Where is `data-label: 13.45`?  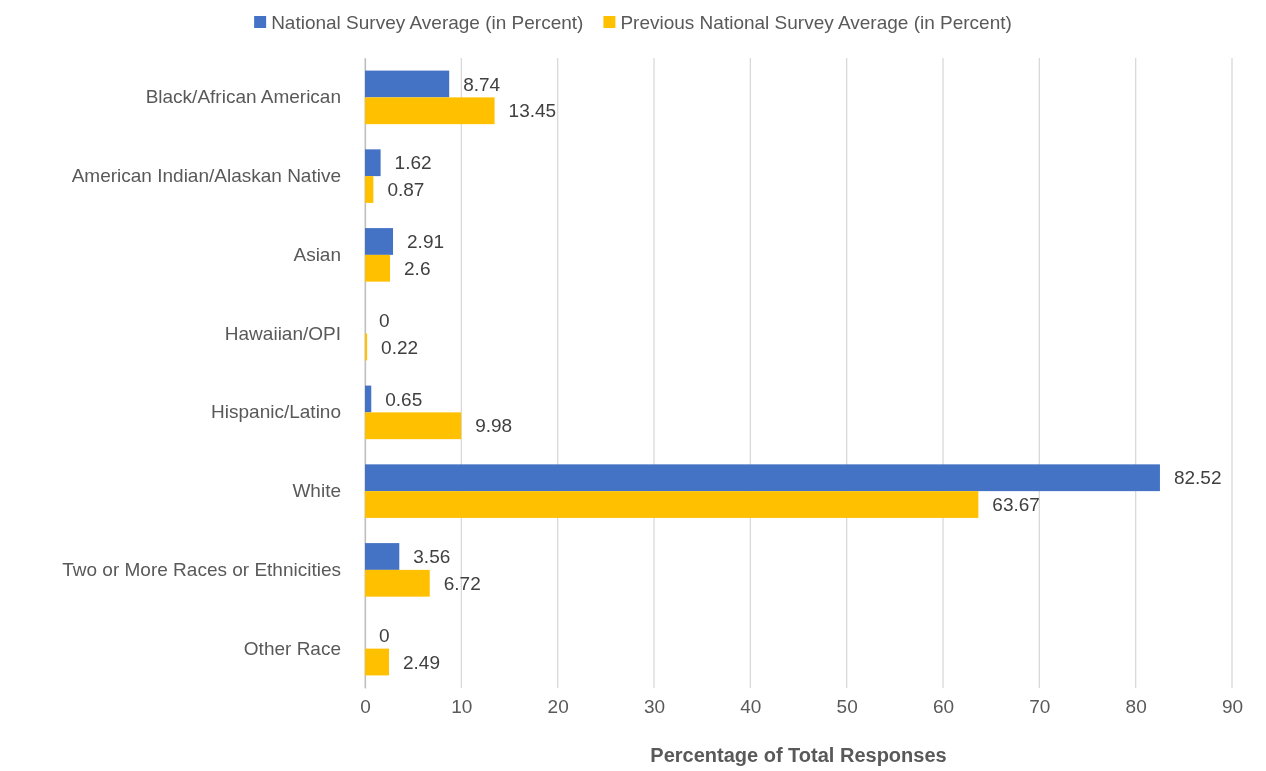
data-label: 13.45 is located at coordinates (532, 111).